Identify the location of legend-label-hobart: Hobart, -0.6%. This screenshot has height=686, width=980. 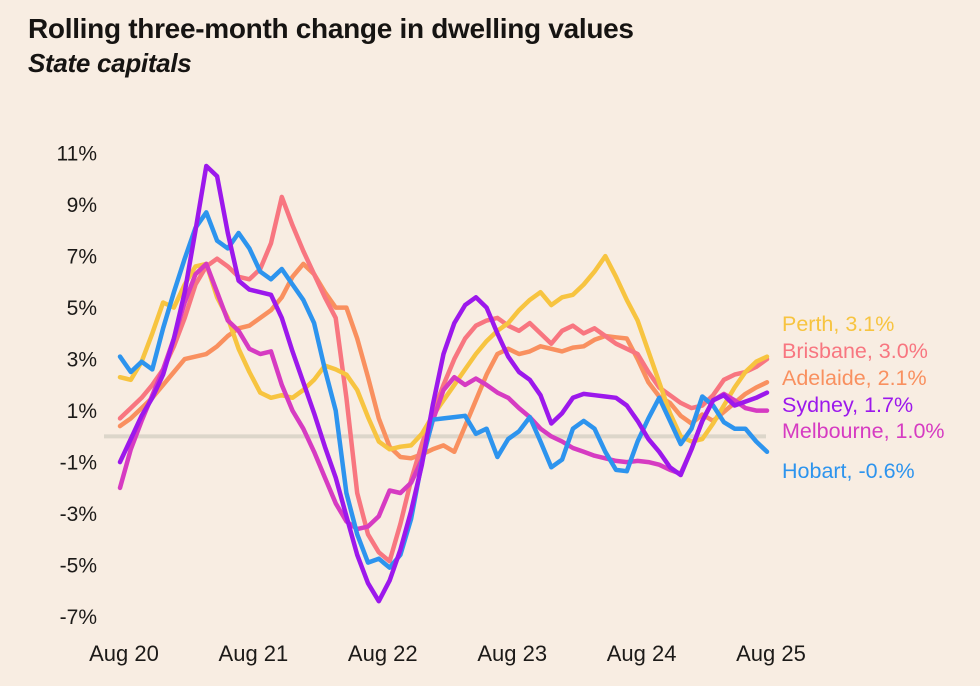
(848, 471).